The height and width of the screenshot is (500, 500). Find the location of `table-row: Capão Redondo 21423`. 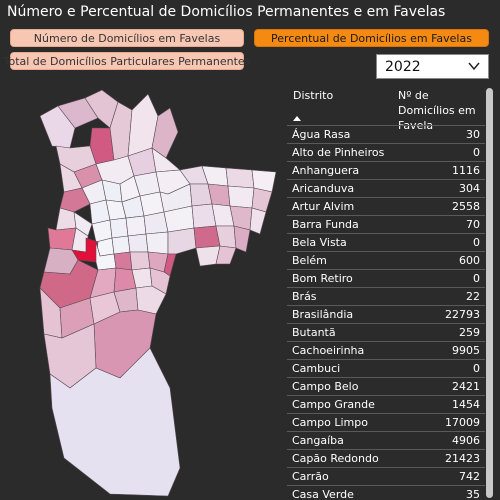

table-row: Capão Redondo 21423 is located at coordinates (386, 458).